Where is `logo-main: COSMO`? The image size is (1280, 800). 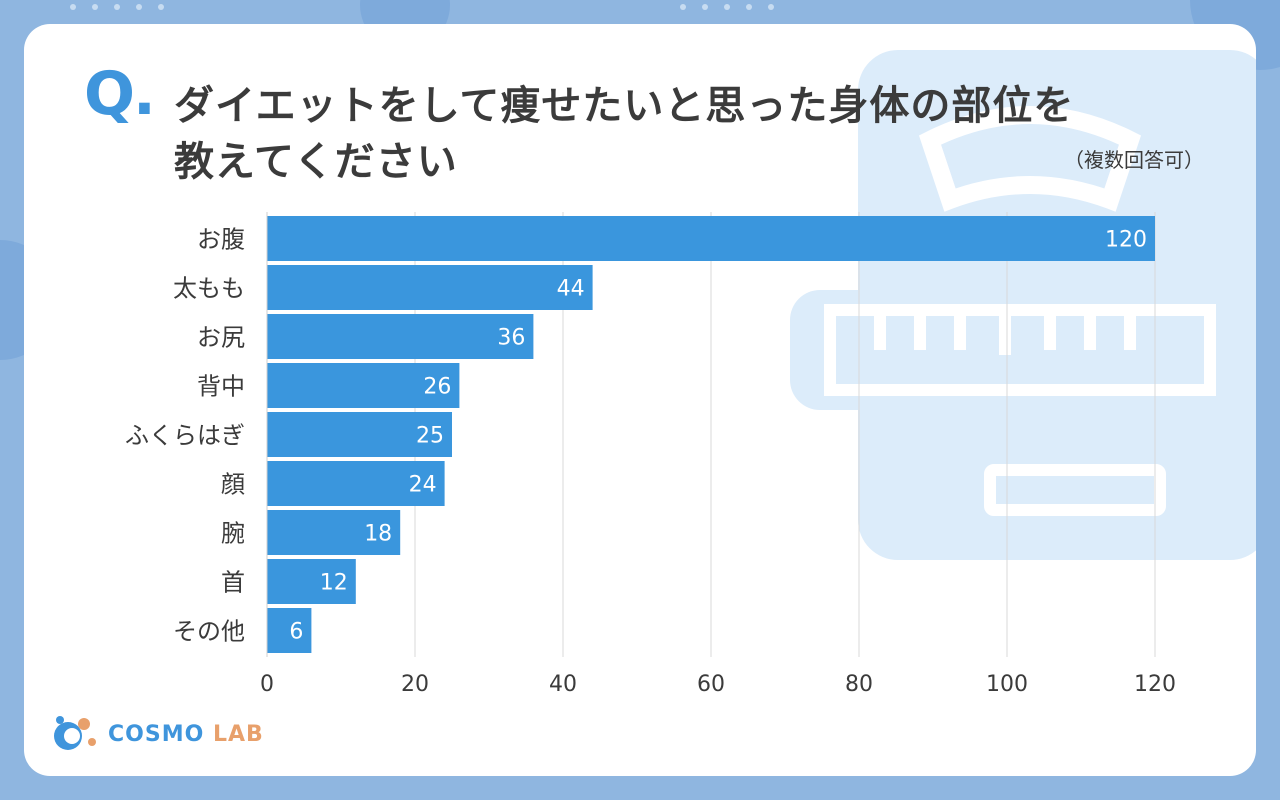 logo-main: COSMO is located at coordinates (156, 734).